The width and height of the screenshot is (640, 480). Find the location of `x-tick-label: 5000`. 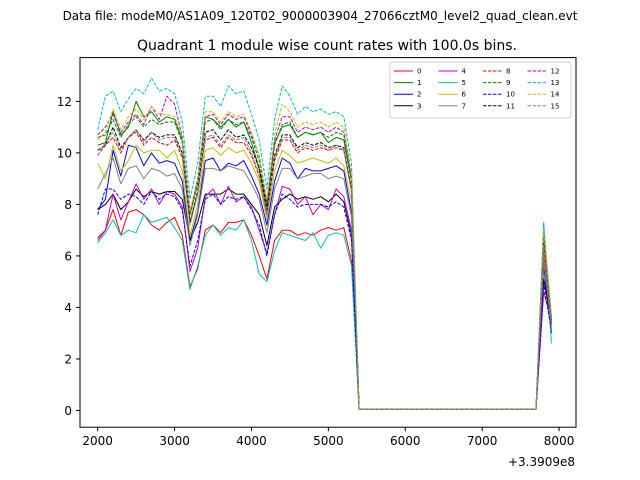

x-tick-label: 5000 is located at coordinates (328, 441).